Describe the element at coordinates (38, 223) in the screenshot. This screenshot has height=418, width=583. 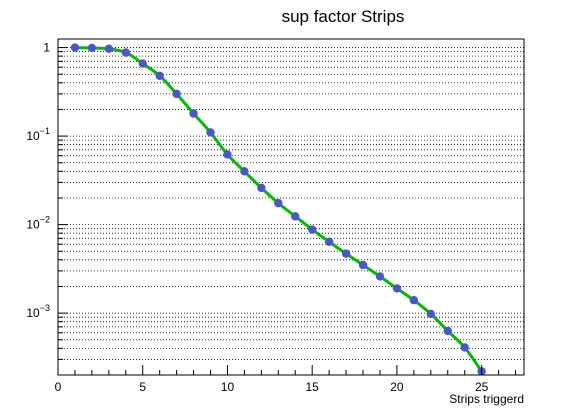
I see `y-tick-label: 10⁻²` at that location.